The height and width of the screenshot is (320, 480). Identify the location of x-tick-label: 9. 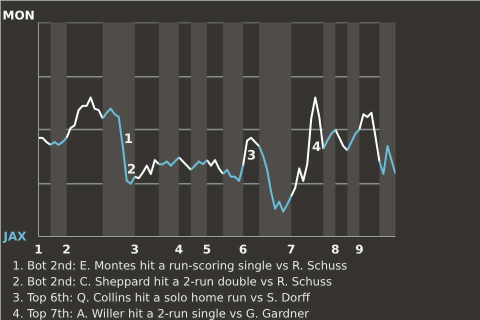
(359, 249).